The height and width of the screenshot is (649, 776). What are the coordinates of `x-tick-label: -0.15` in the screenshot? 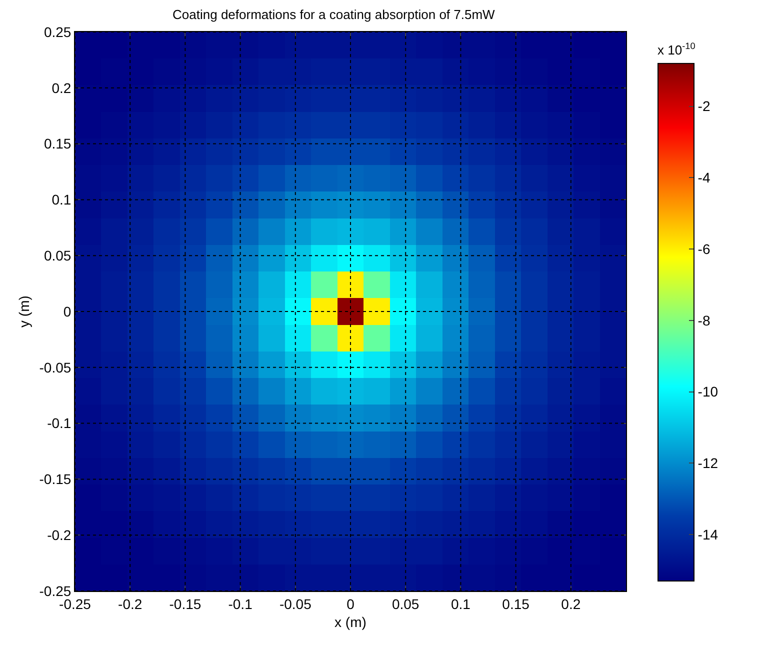 It's located at (185, 604).